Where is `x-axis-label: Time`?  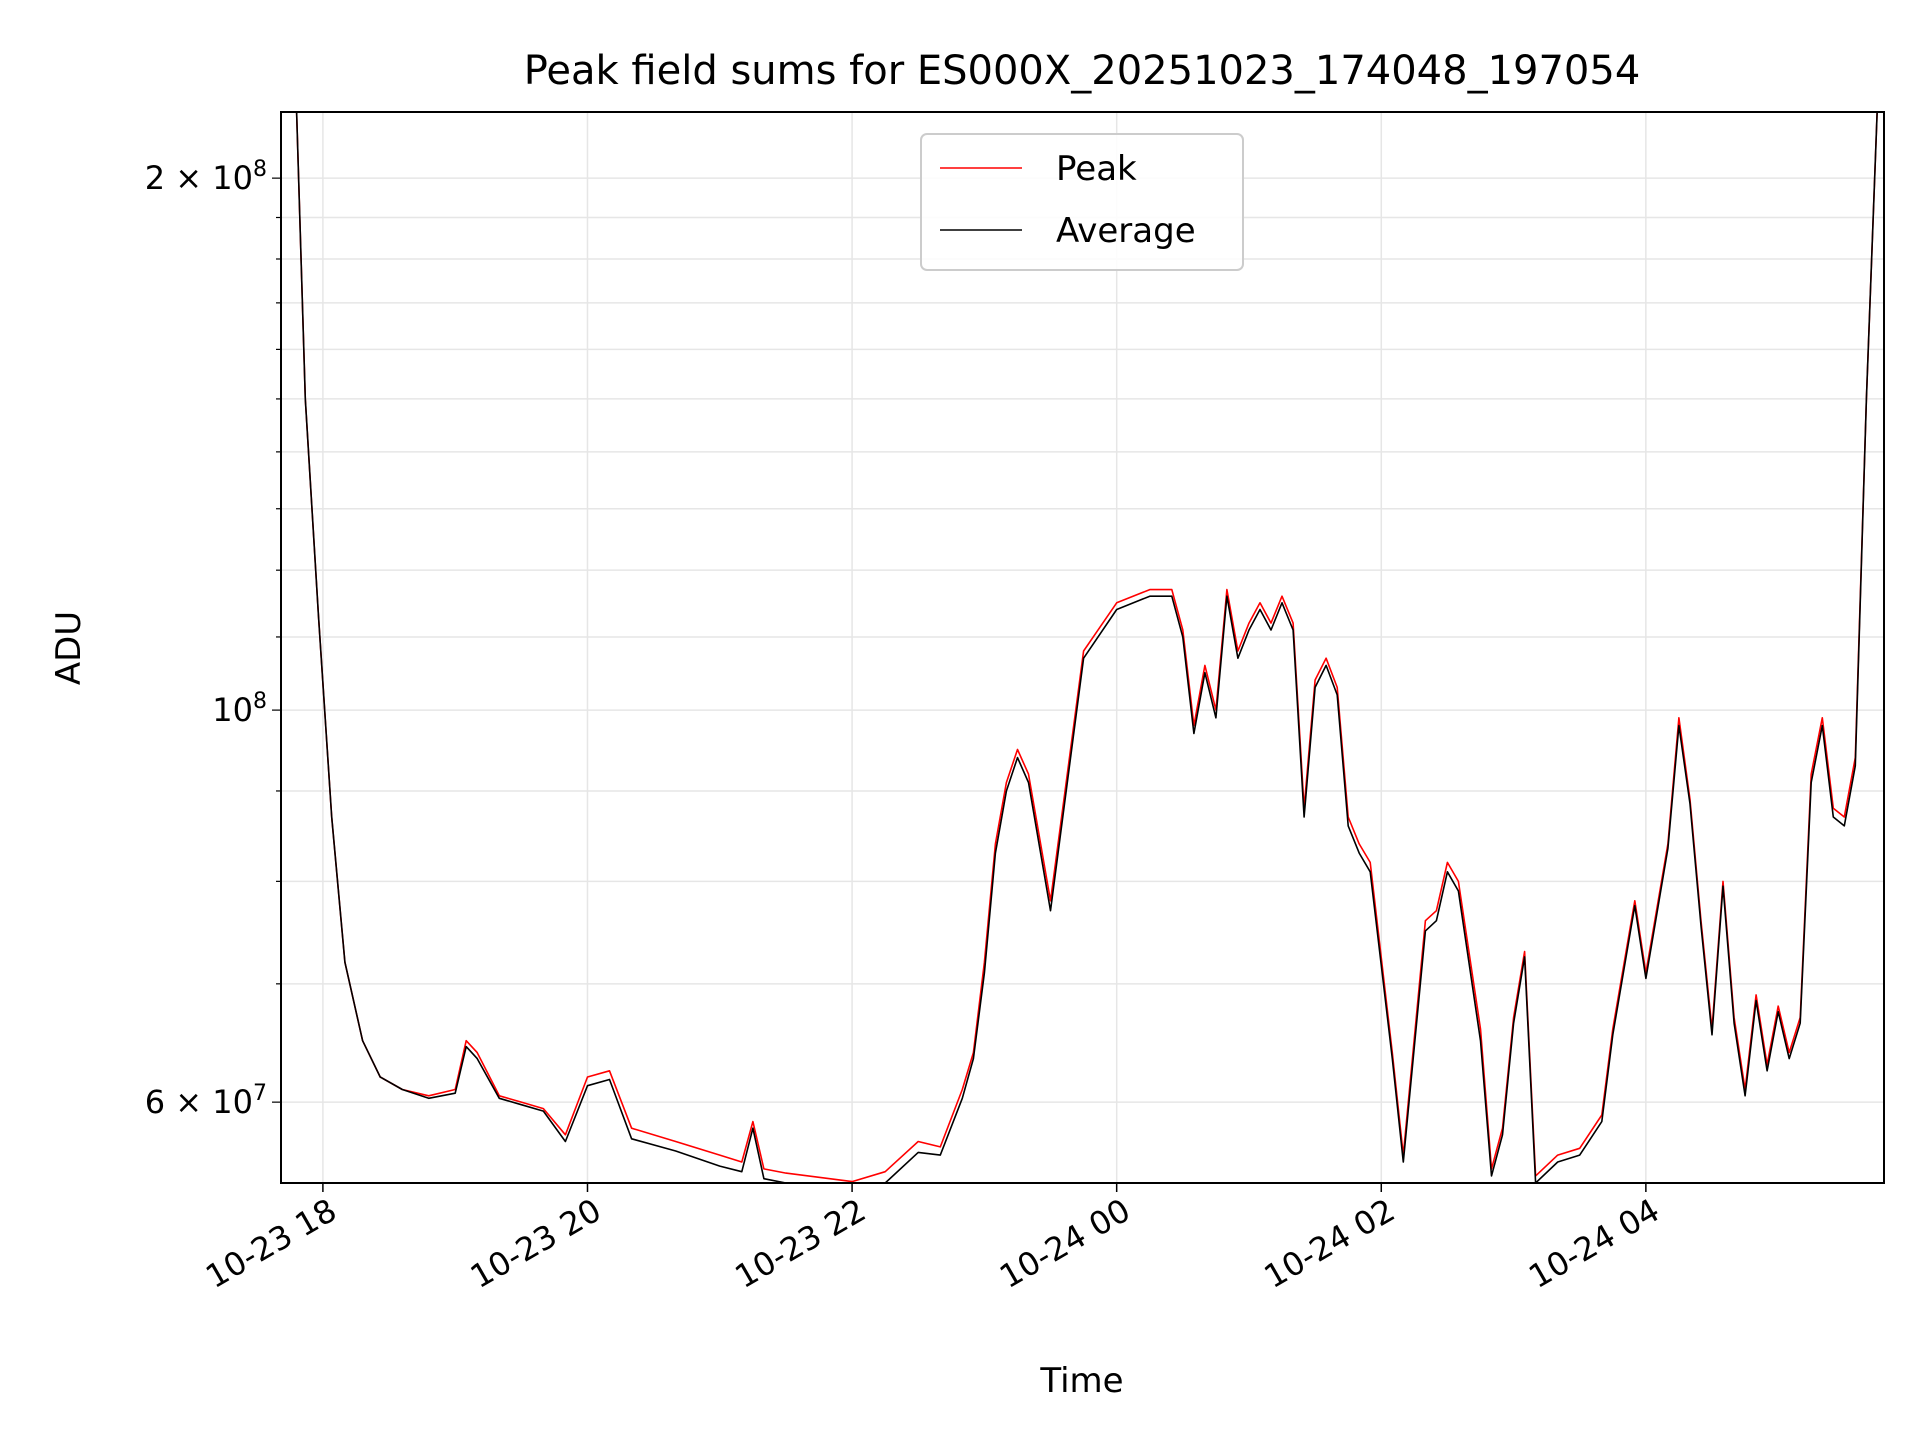
x-axis-label: Time is located at coordinates (1081, 1381).